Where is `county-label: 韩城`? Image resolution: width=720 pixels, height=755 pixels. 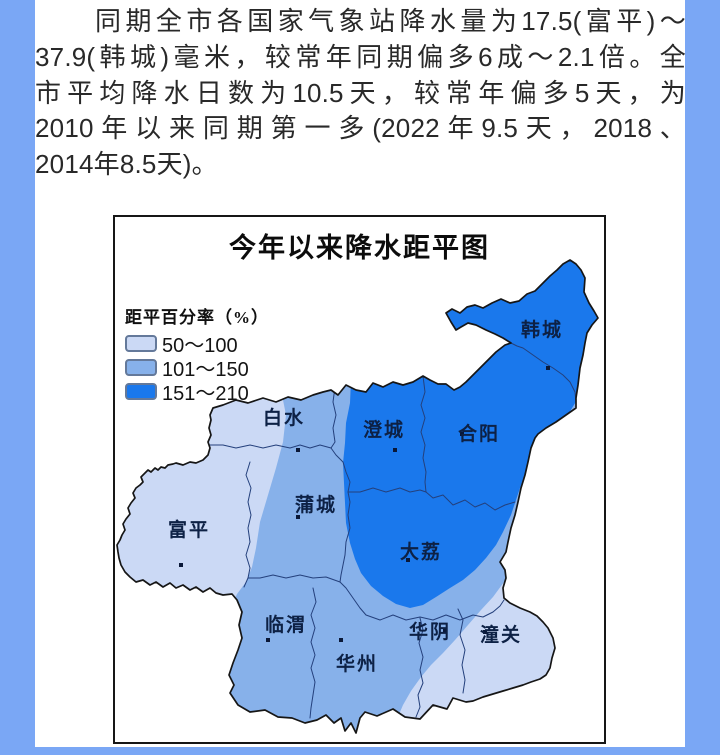
county-label: 韩城 is located at coordinates (542, 329).